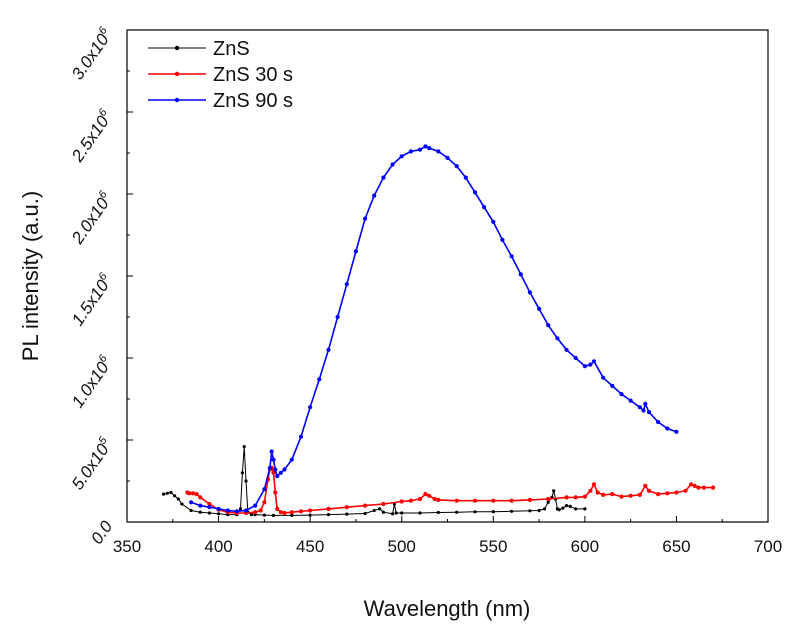 Image resolution: width=788 pixels, height=625 pixels. Describe the element at coordinates (585, 546) in the screenshot. I see `x-tick-label: 600` at that location.